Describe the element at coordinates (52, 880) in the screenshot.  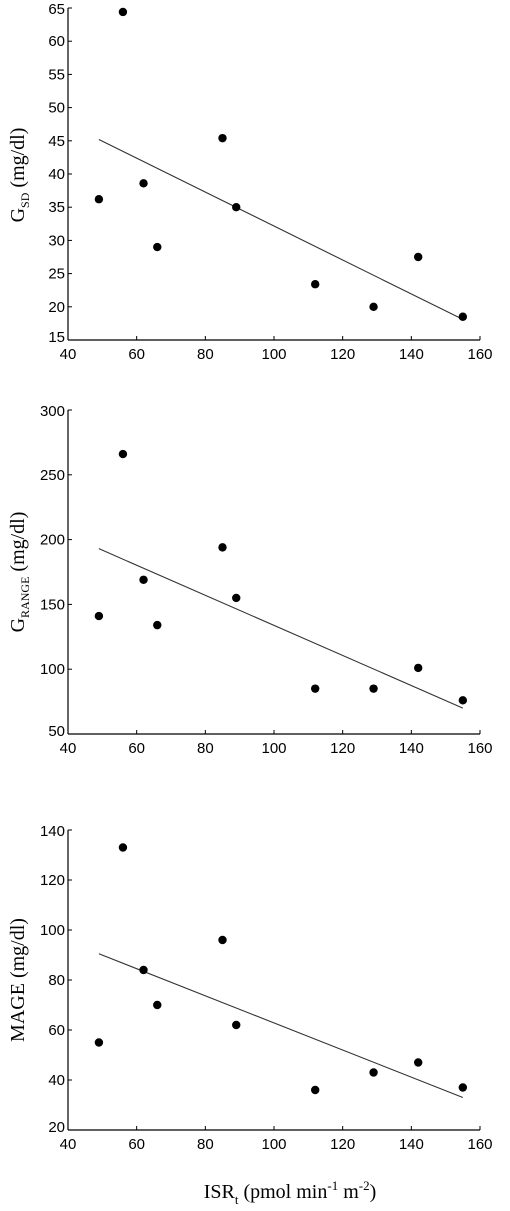
I see `mage-y-tick-label: 120` at that location.